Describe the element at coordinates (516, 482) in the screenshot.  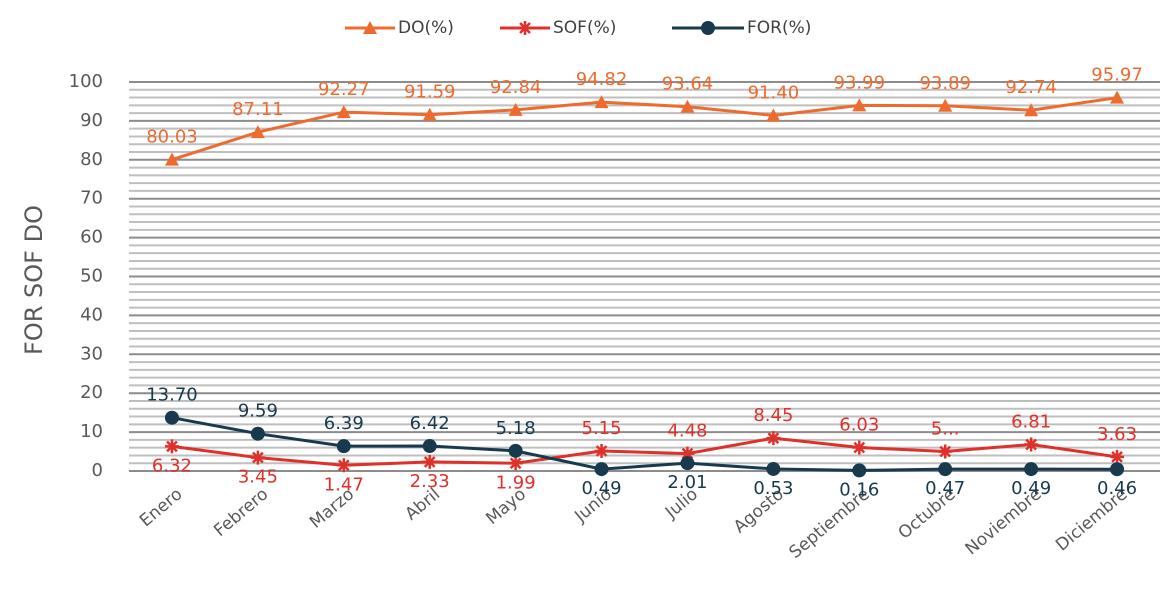
I see `data-label: 1.99` at that location.